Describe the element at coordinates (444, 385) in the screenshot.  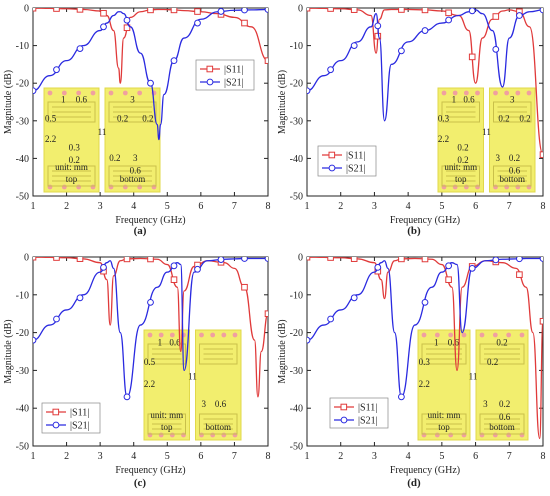
I see `pcb-top-view: 1 0.6 0.3 2.2 top` at that location.